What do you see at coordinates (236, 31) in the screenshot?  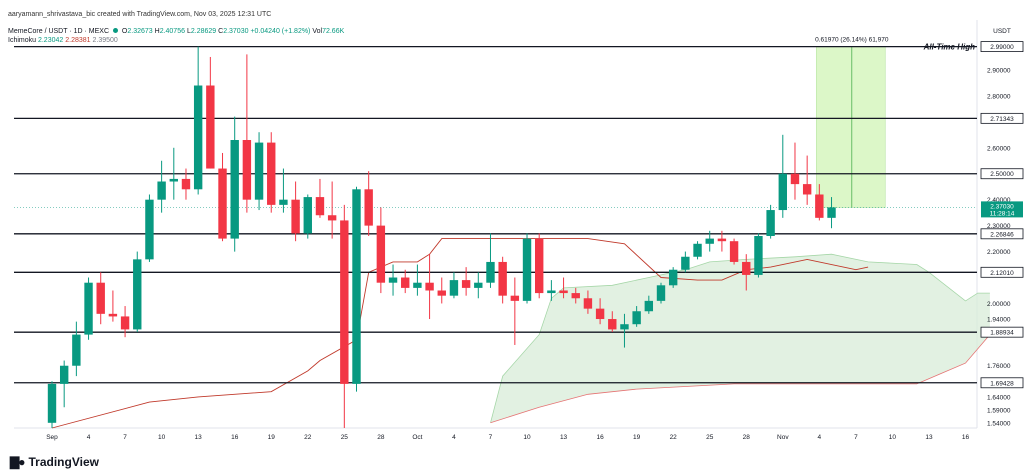 I see `close-value: 2.37030` at bounding box center [236, 31].